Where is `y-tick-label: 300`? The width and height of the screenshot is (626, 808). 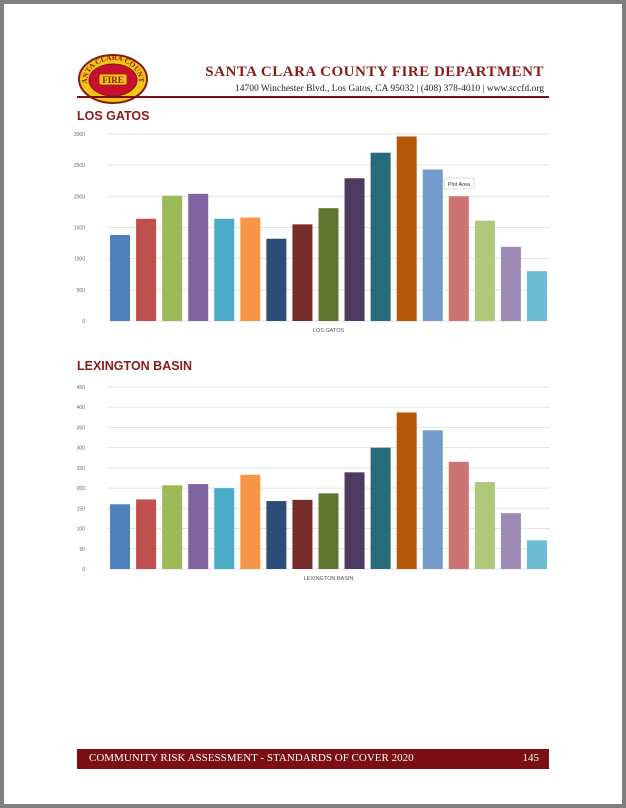 y-tick-label: 300 is located at coordinates (81, 449).